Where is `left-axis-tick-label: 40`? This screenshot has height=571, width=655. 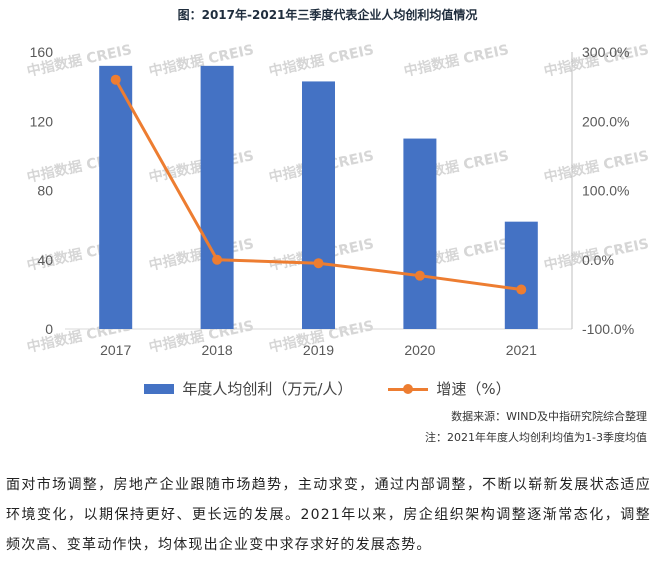 left-axis-tick-label: 40 is located at coordinates (45, 260).